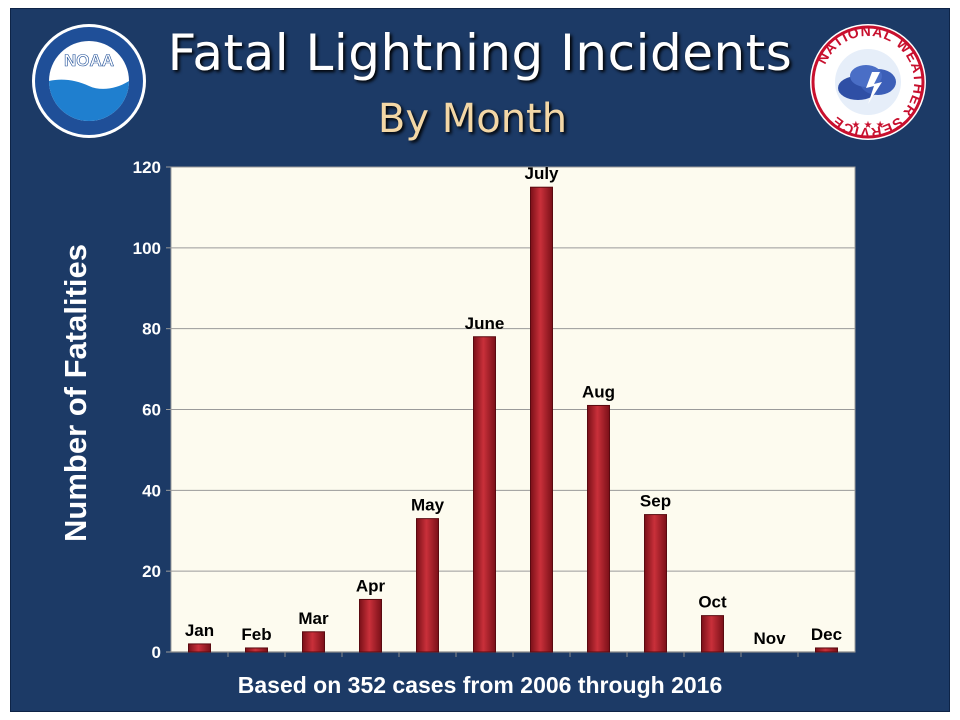 This screenshot has width=960, height=720. Describe the element at coordinates (199, 630) in the screenshot. I see `bar-label-jan: Jan` at that location.